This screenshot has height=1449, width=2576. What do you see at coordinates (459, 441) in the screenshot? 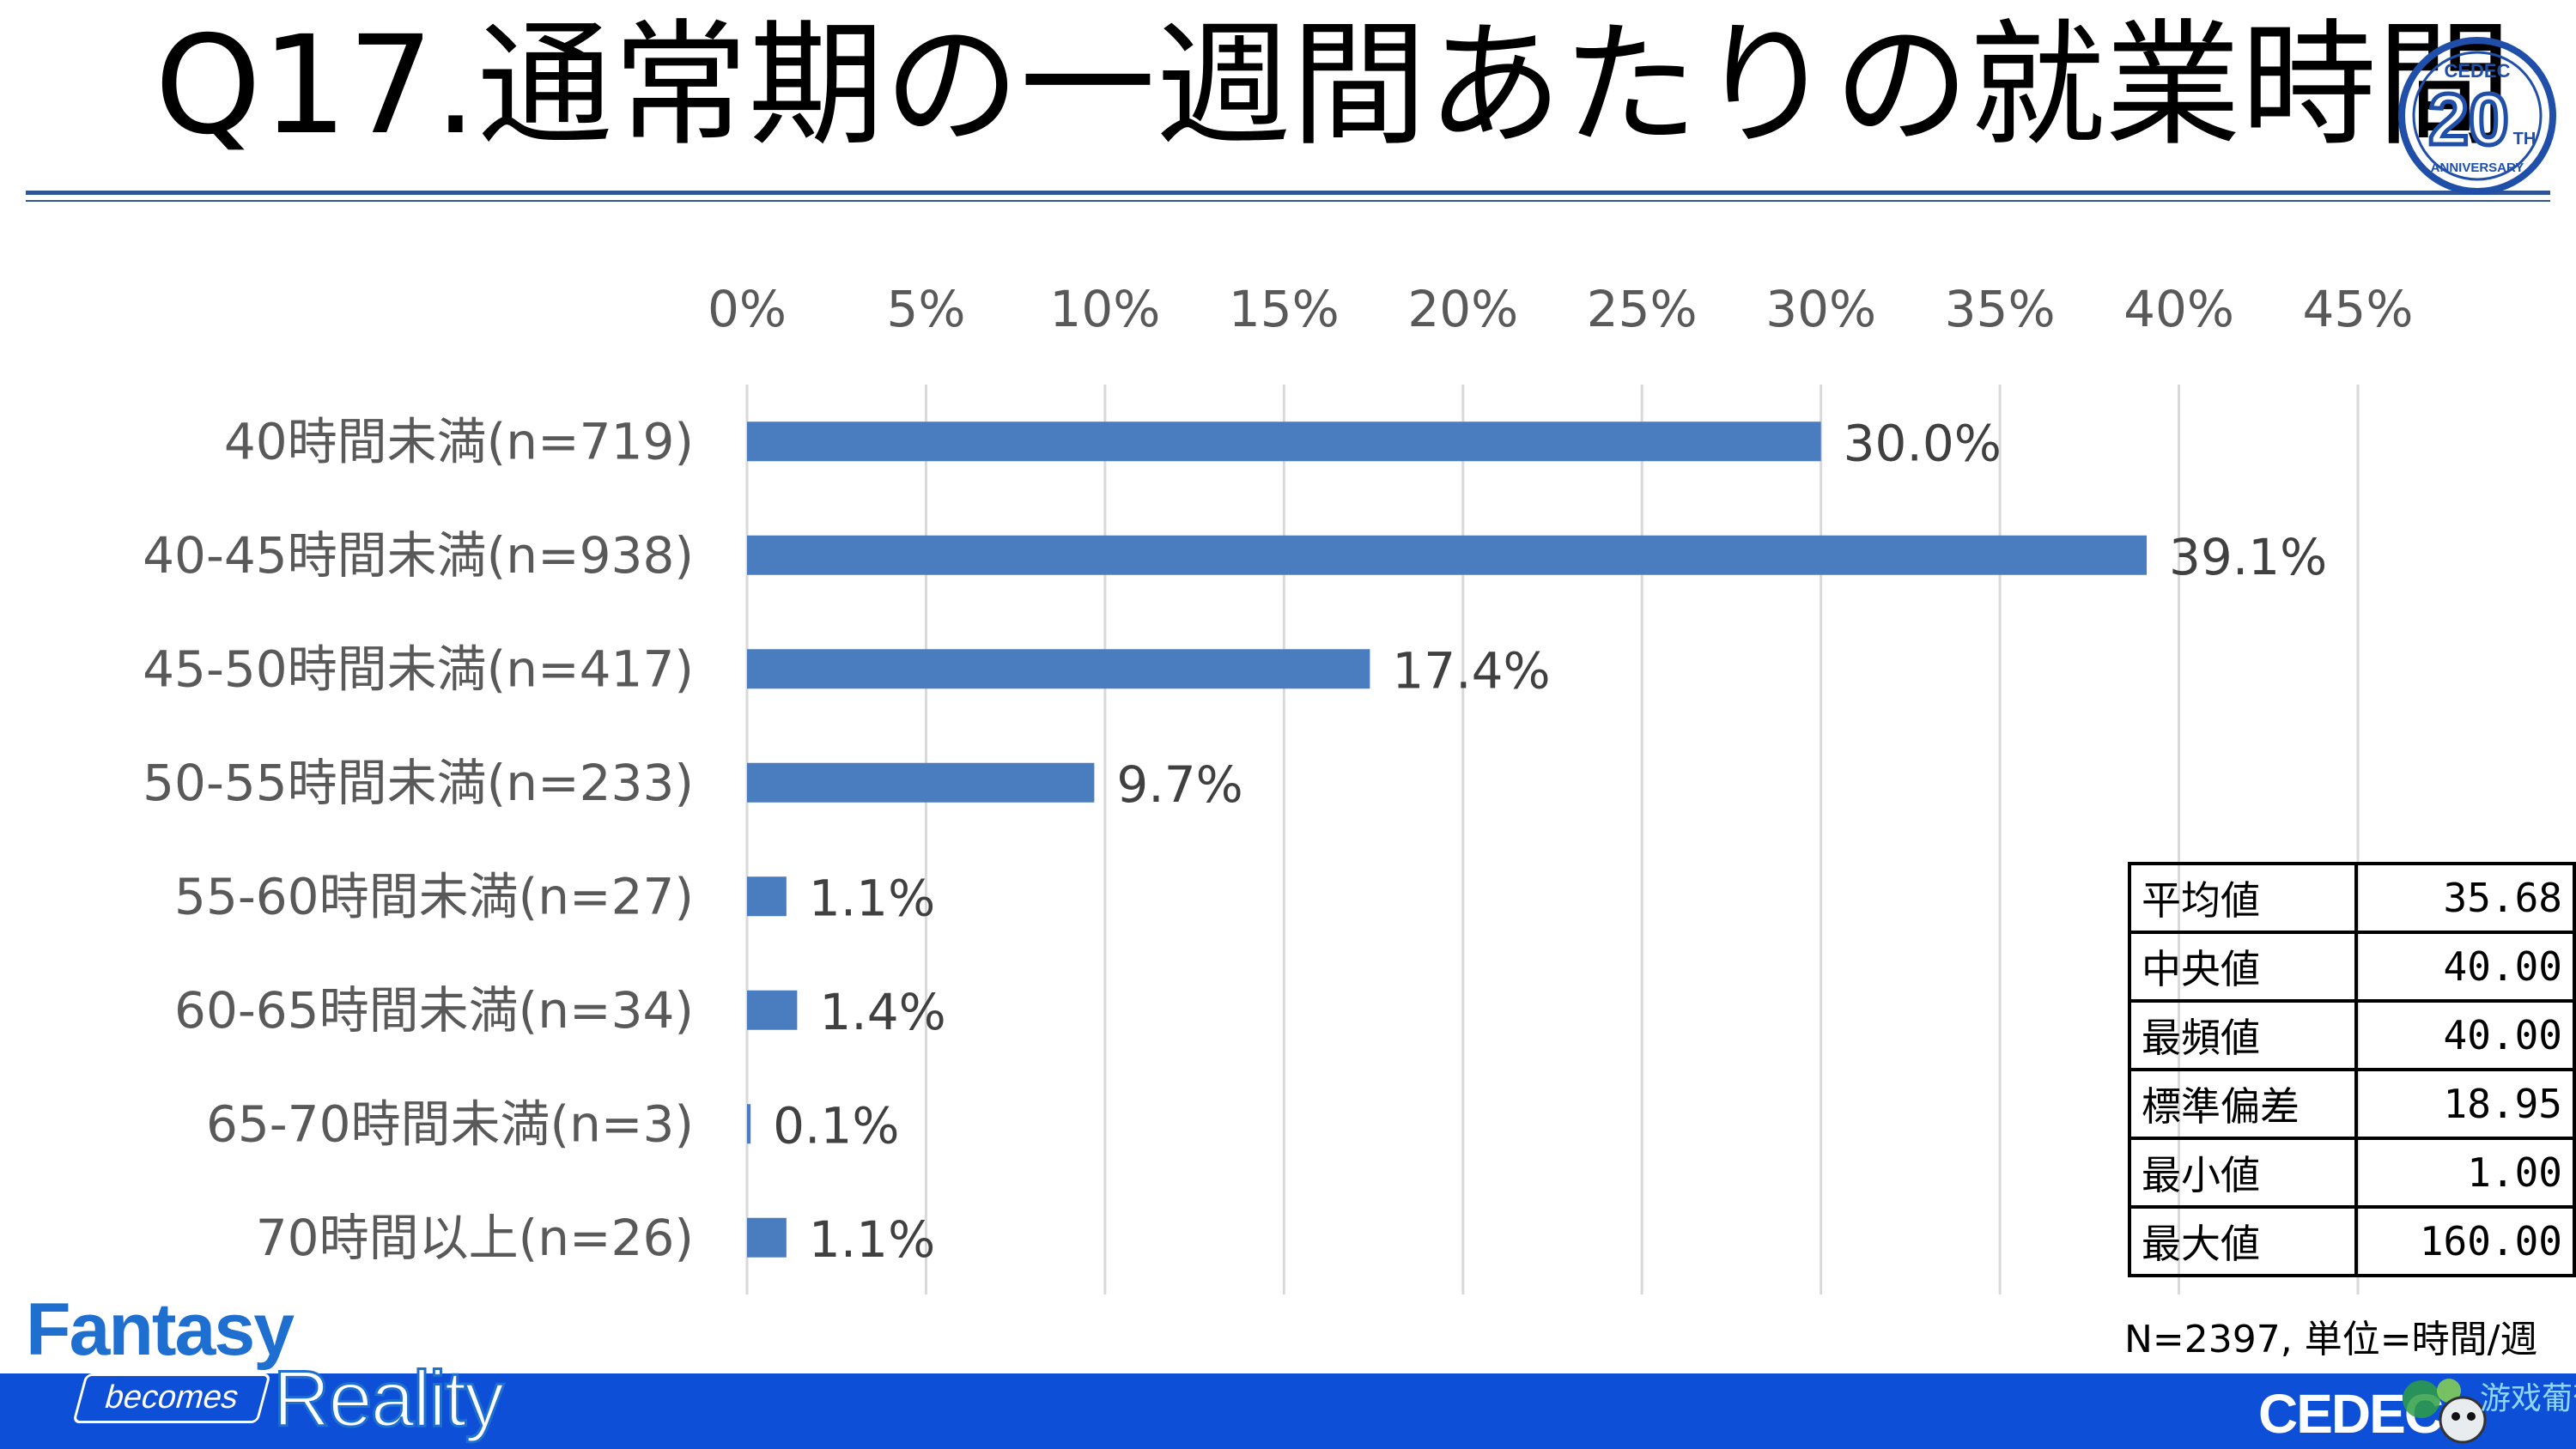
I see `category-label: 40時間未満(n=719)` at bounding box center [459, 441].